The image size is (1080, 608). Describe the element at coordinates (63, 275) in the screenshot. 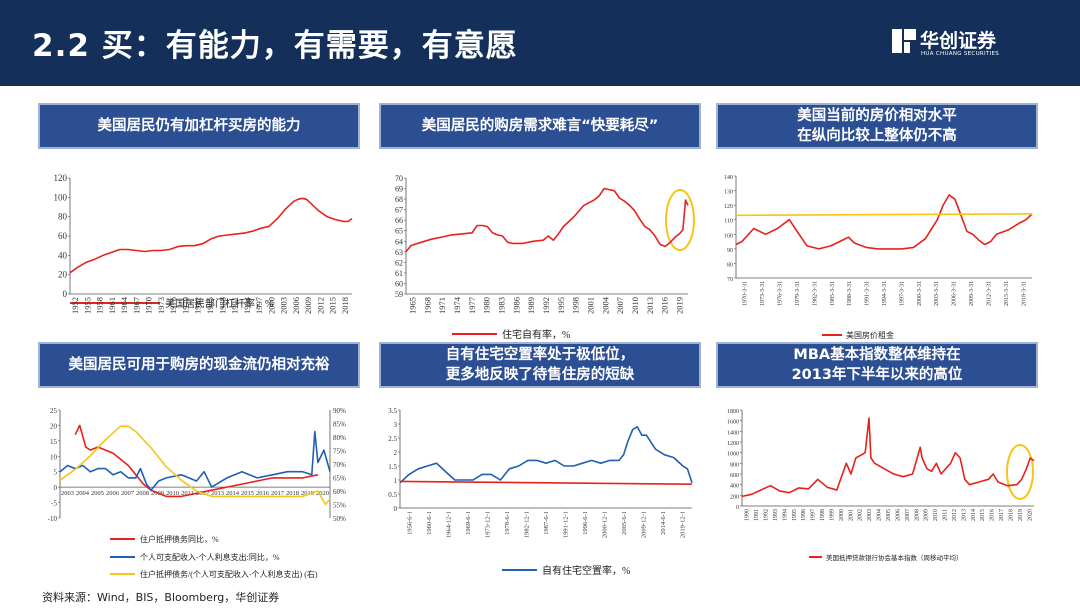

I see `y-tick-label: 20` at that location.